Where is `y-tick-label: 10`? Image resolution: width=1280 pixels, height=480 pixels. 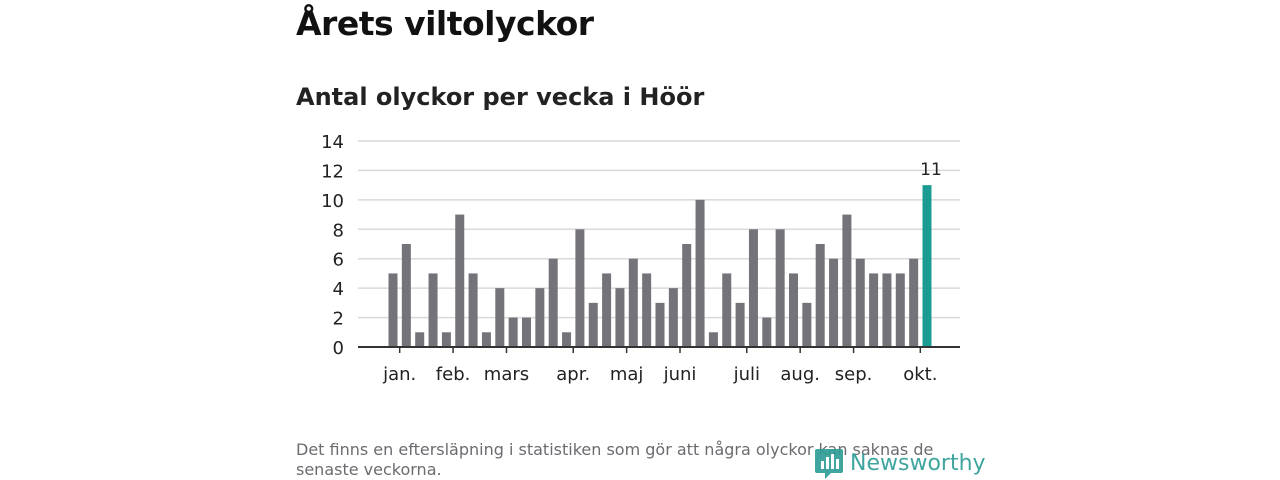 y-tick-label: 10 is located at coordinates (332, 201).